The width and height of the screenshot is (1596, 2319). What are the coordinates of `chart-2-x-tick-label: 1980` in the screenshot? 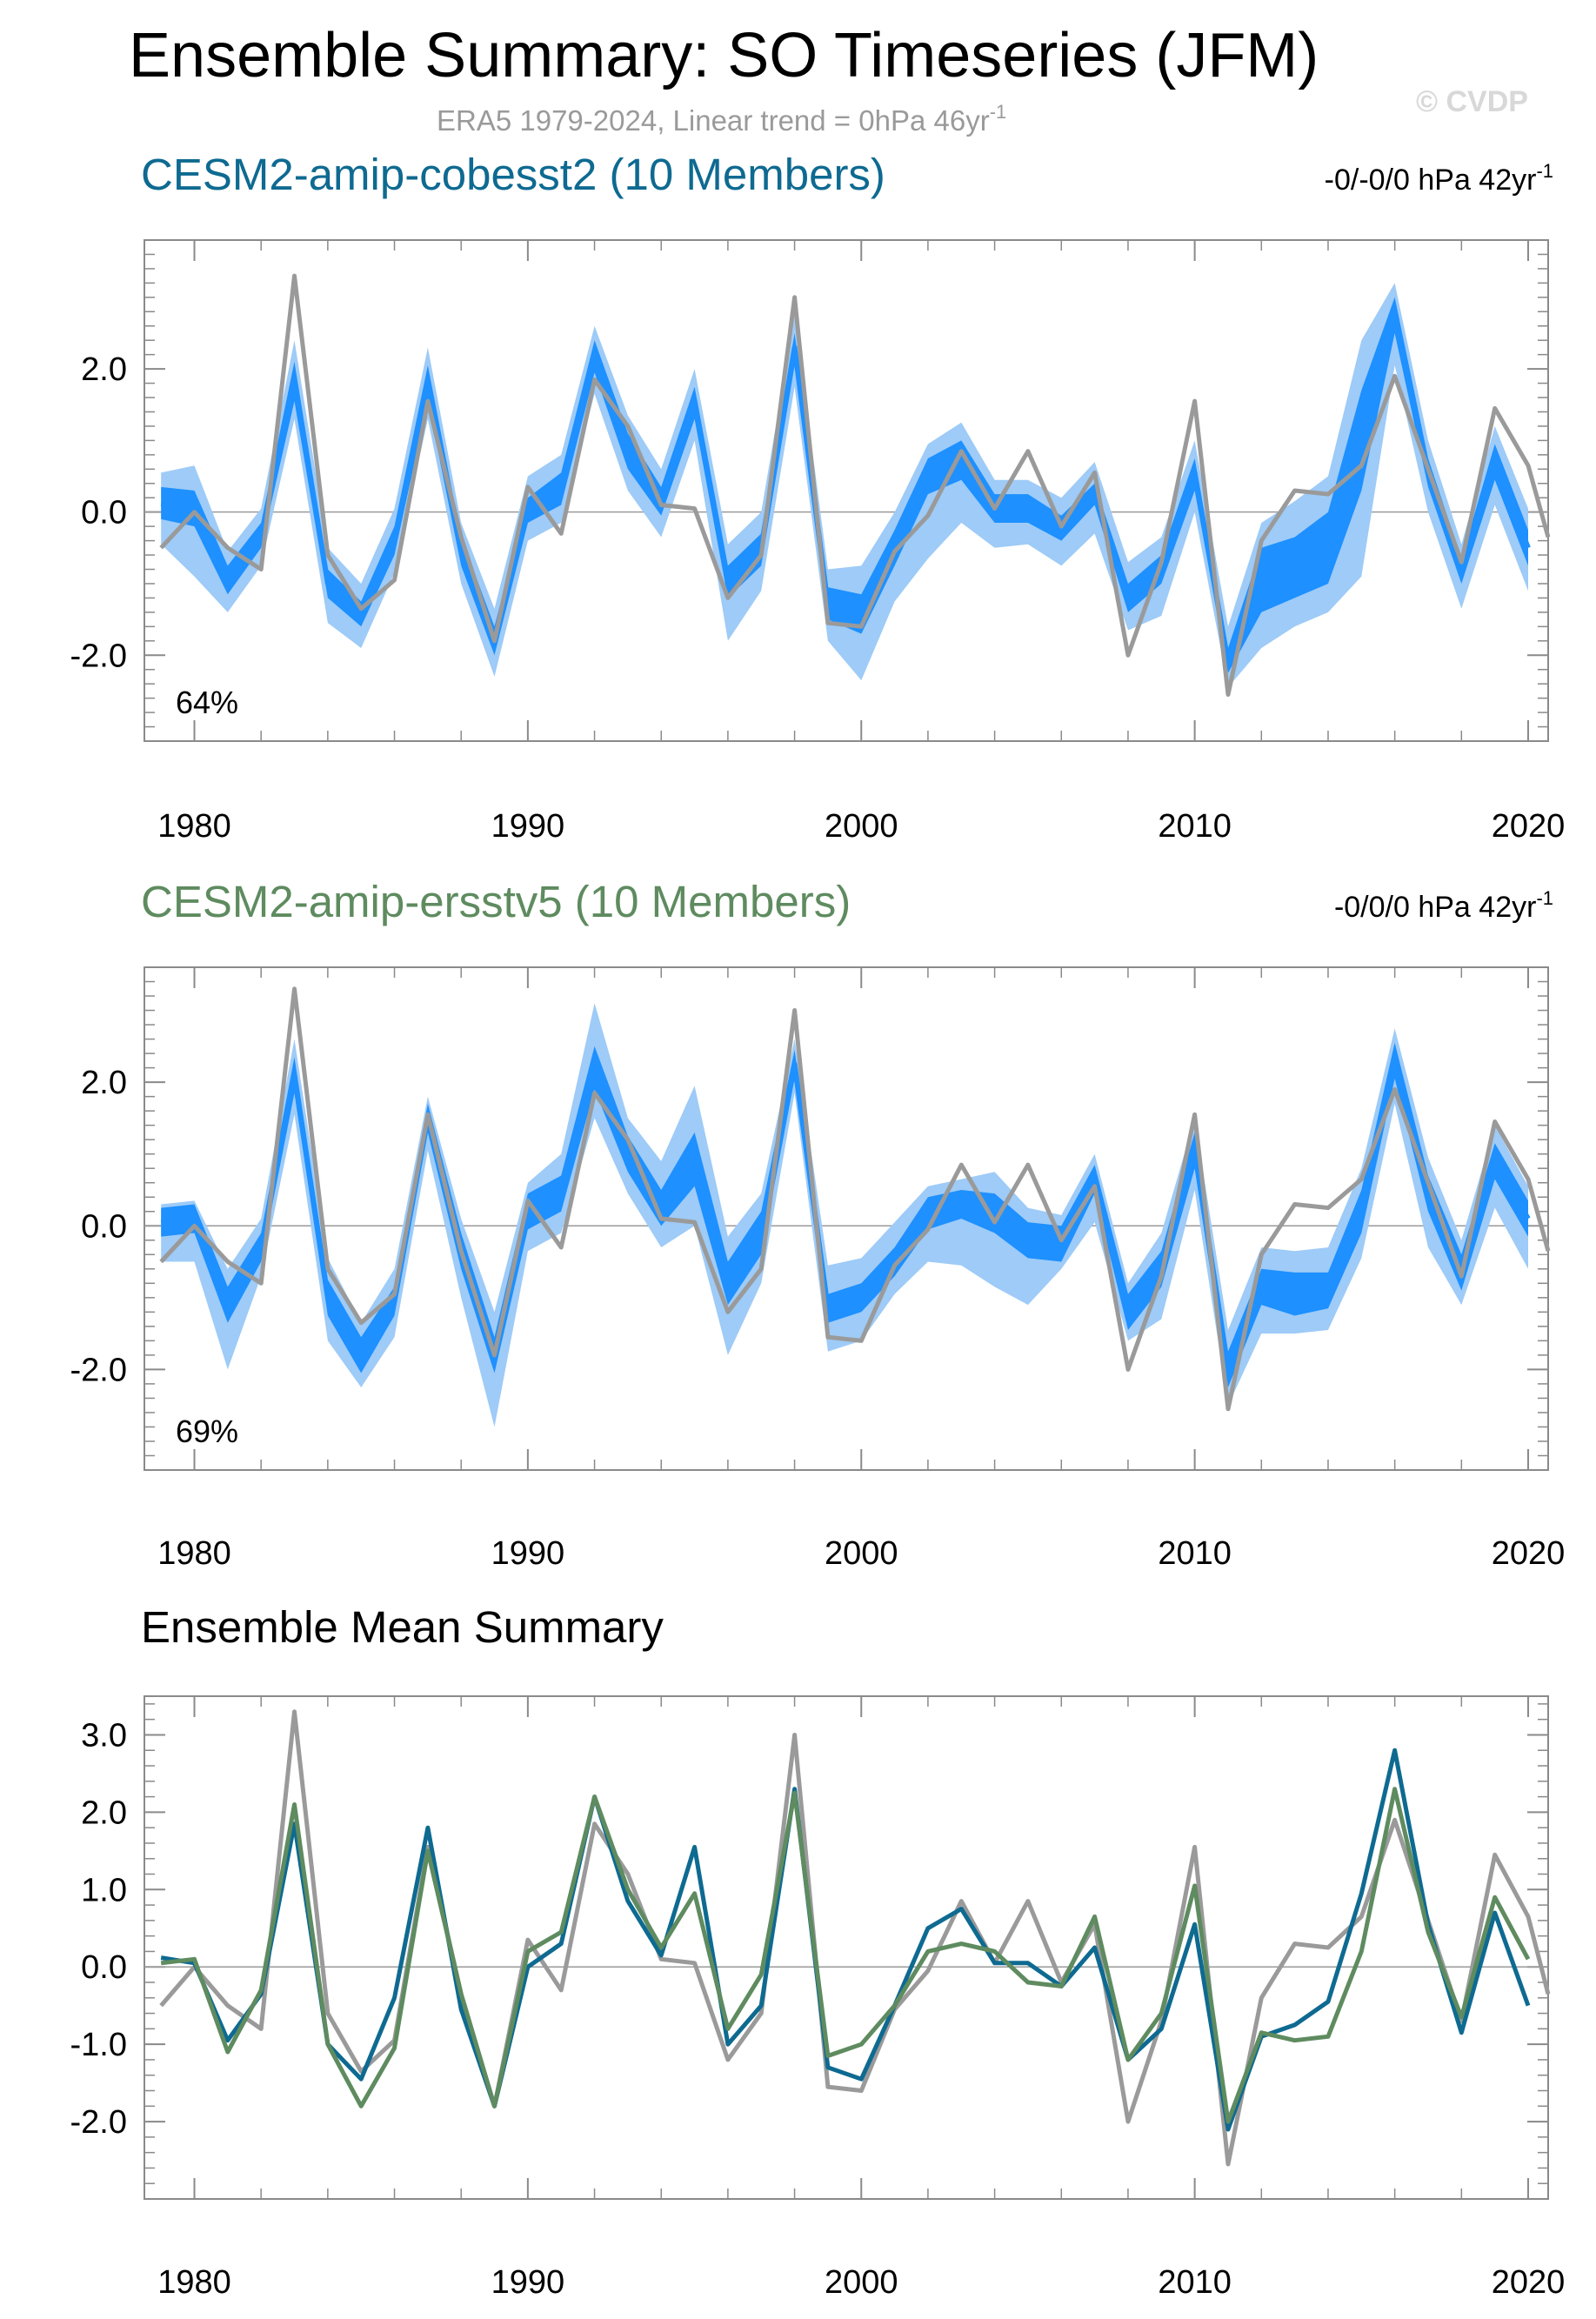 It's located at (194, 2282).